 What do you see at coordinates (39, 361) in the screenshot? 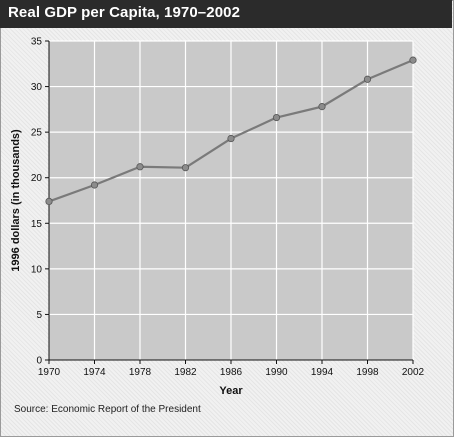
I see `y-tick-label: 0` at bounding box center [39, 361].